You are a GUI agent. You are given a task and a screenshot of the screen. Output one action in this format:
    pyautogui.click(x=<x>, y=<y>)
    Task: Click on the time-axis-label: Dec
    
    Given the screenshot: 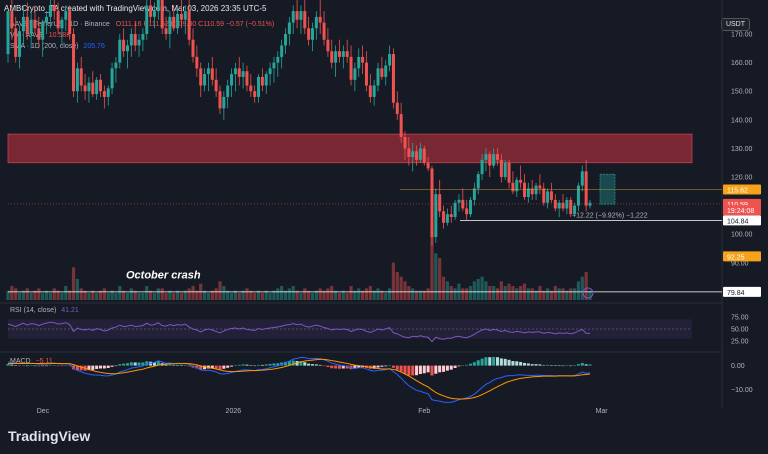 What is the action you would take?
    pyautogui.click(x=43, y=411)
    